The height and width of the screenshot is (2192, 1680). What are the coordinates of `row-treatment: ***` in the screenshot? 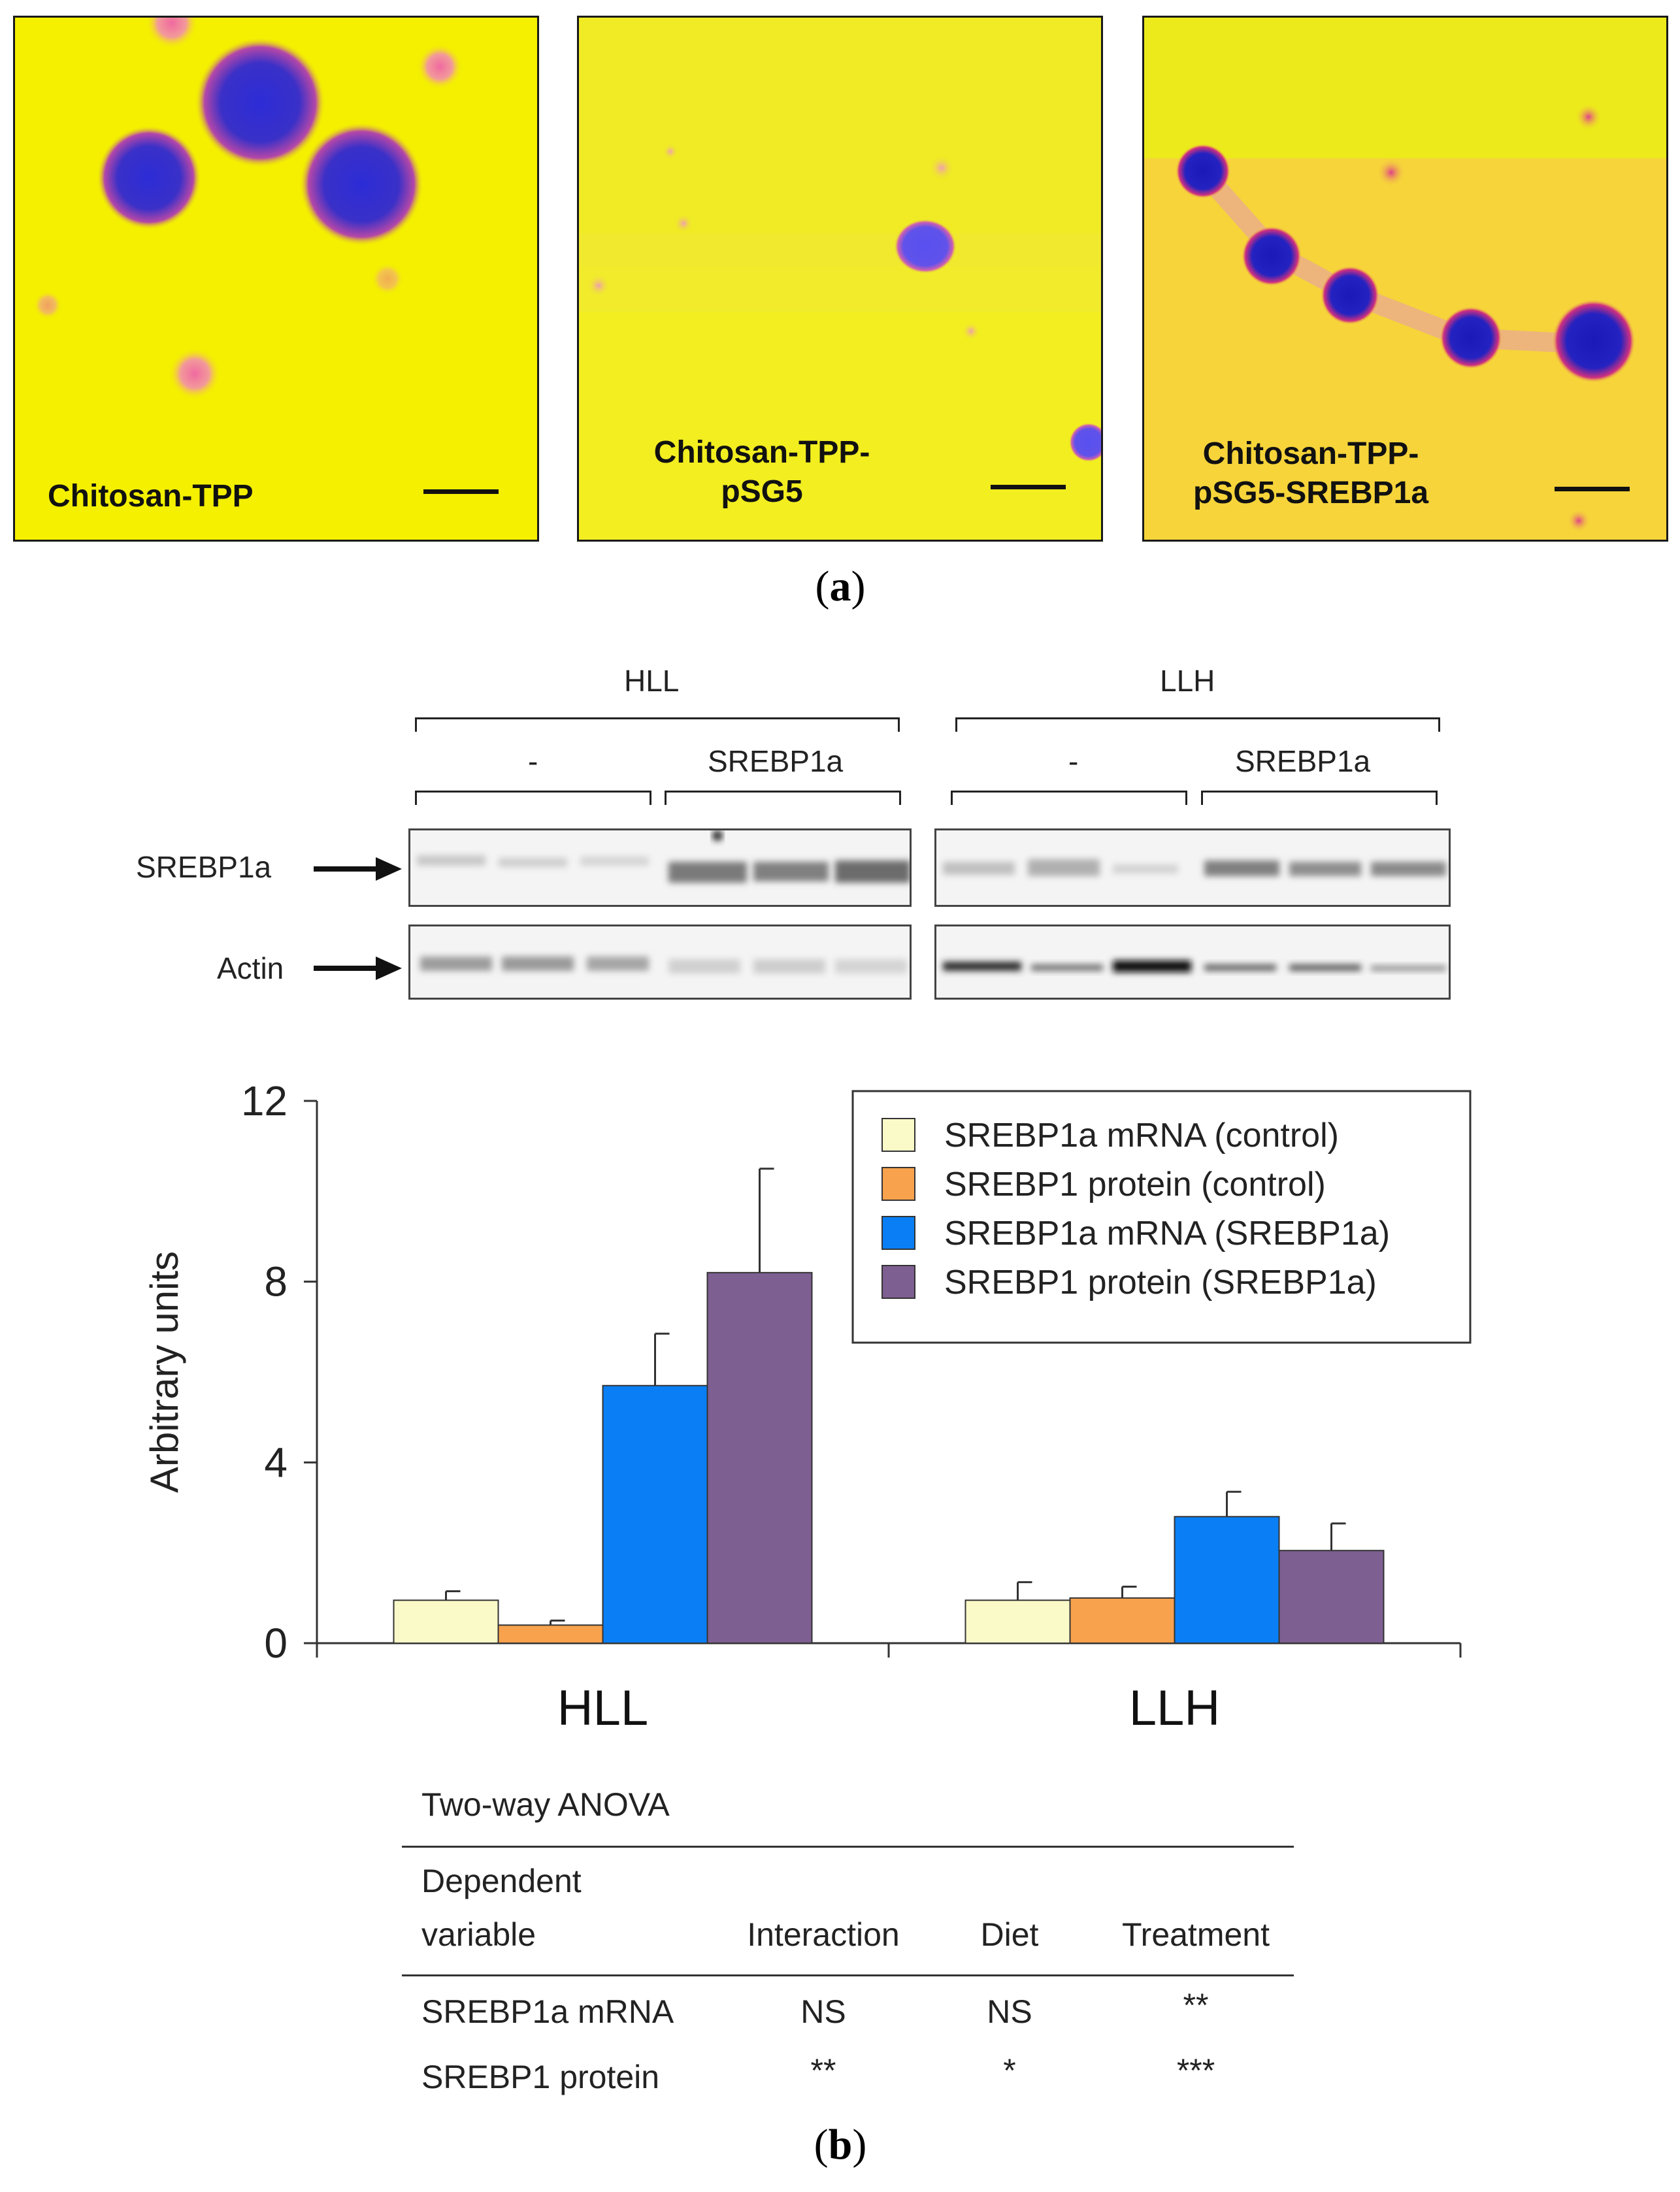 It's located at (1195, 2070).